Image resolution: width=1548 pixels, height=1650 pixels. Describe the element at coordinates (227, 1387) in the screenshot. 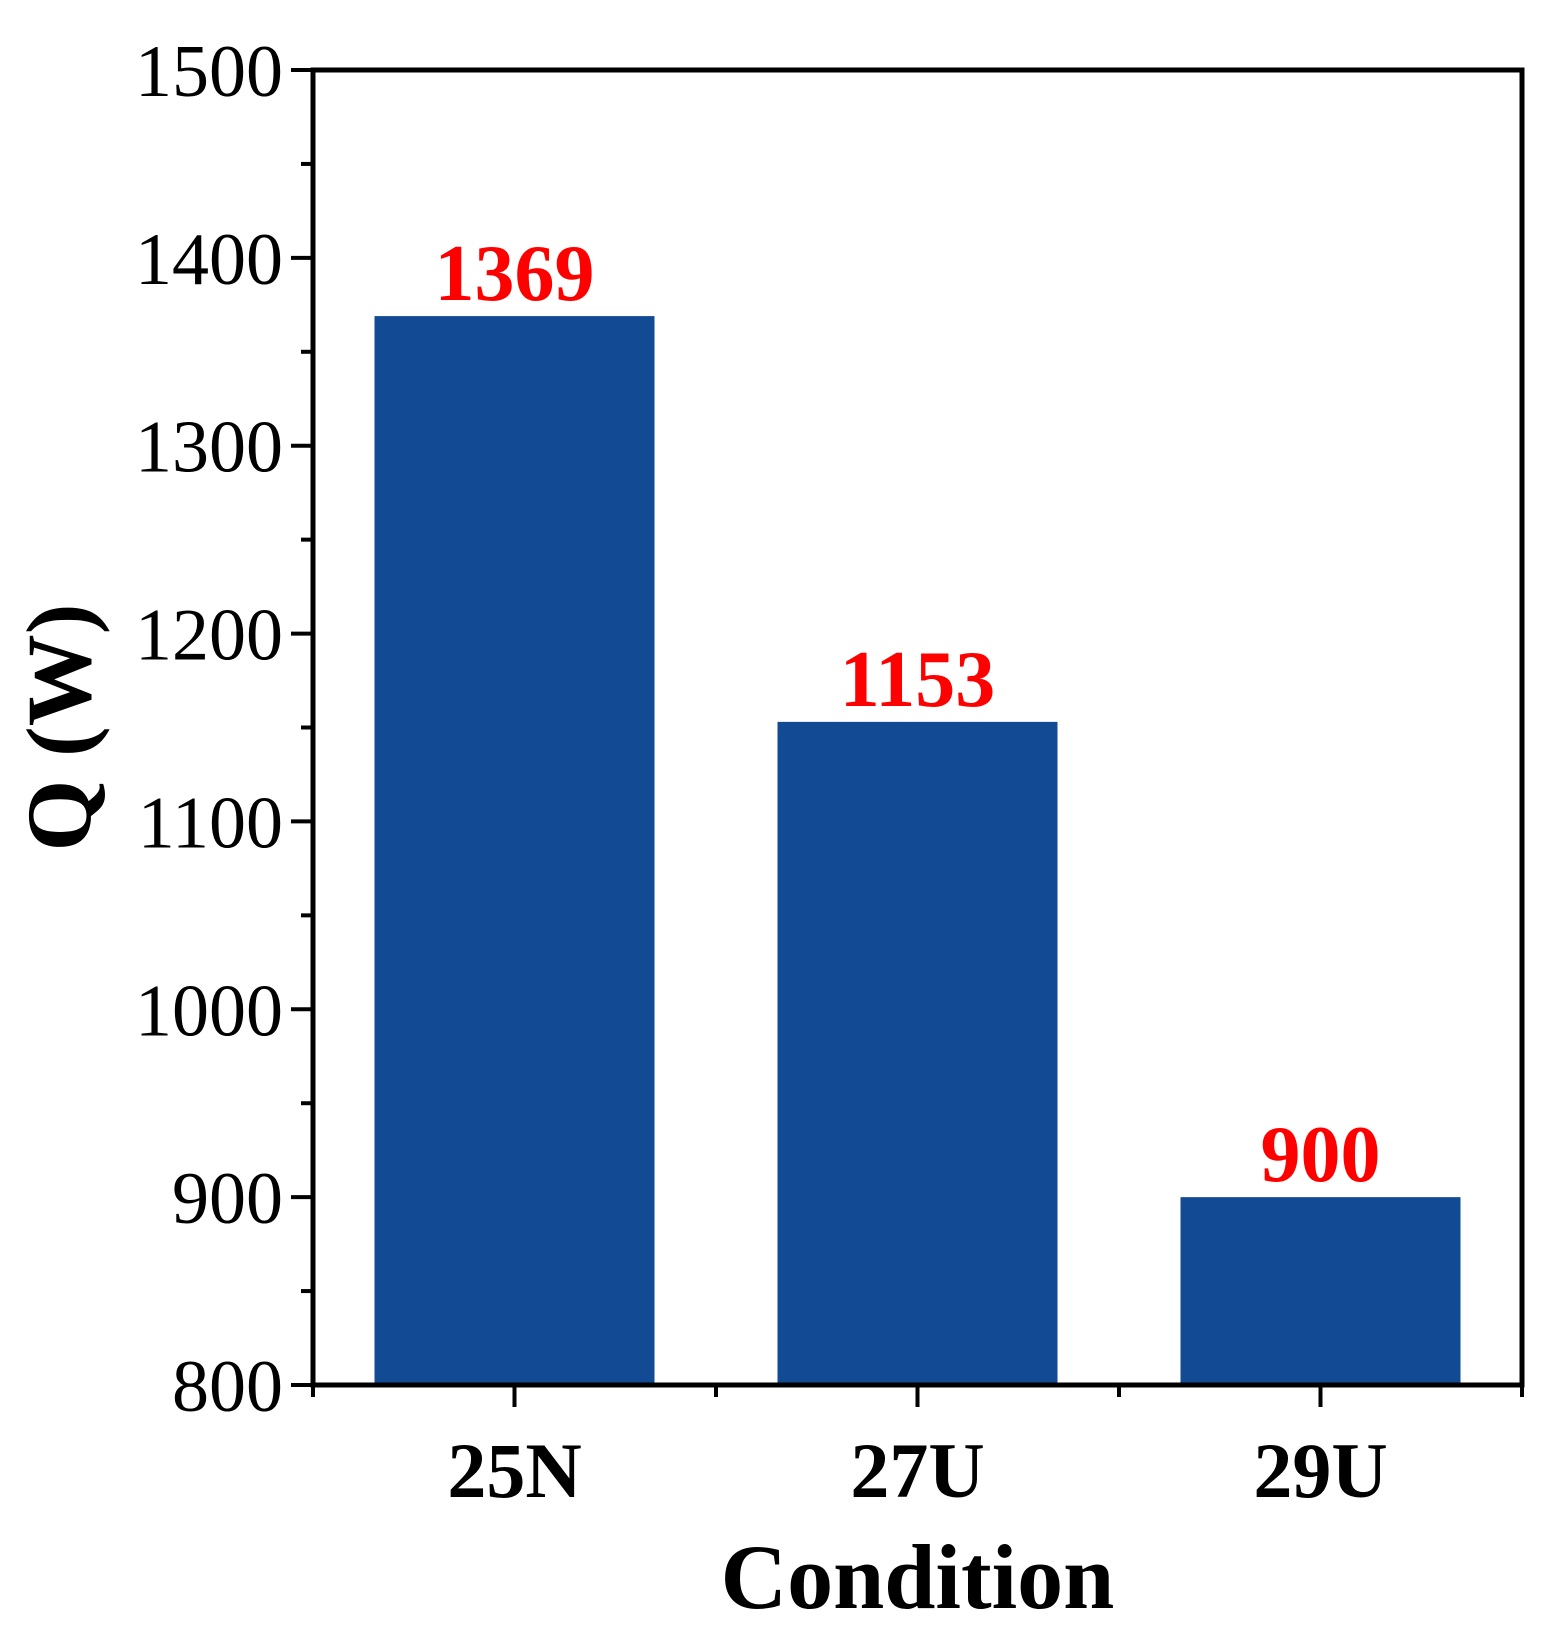

I see `y-tick-label: 800` at that location.